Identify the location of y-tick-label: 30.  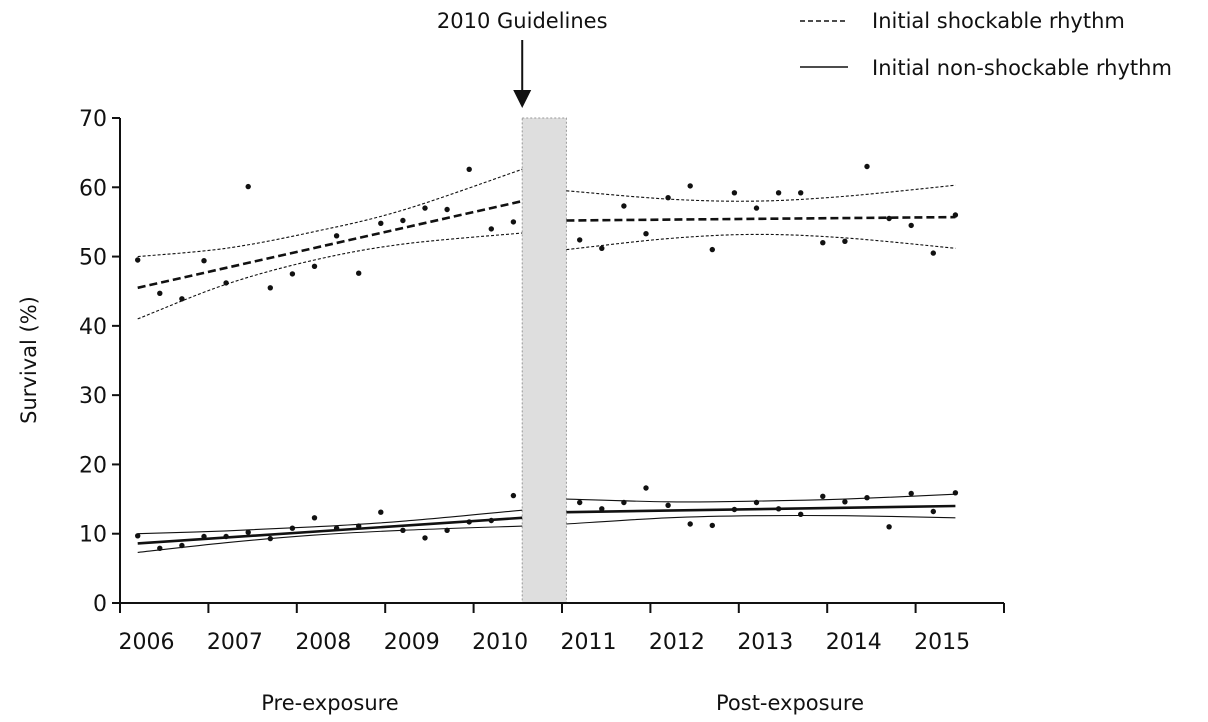
(93, 396).